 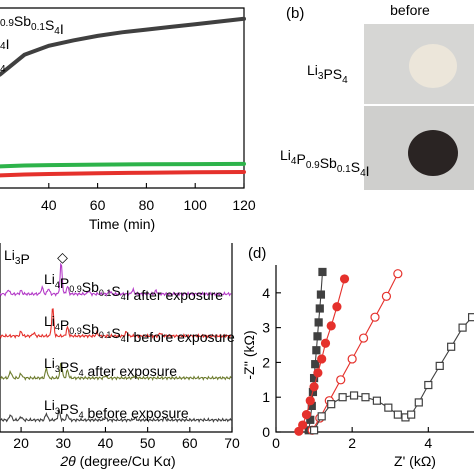 What do you see at coordinates (352, 443) in the screenshot?
I see `panel-d-x-tick-label: 2` at bounding box center [352, 443].